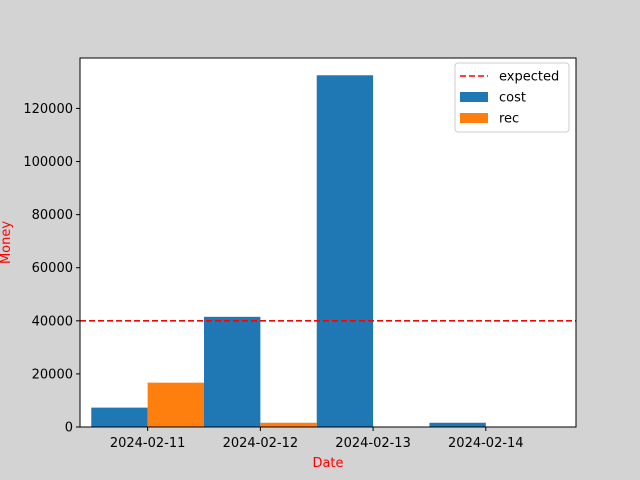 This screenshot has height=480, width=640. I want to click on y-tick-label: 60000, so click(52, 268).